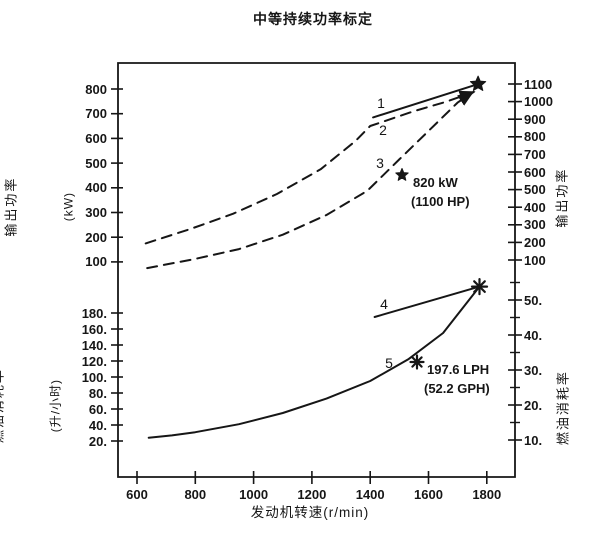 This screenshot has width=613, height=534. What do you see at coordinates (402, 174) in the screenshot?
I see `star-legend-icon` at bounding box center [402, 174].